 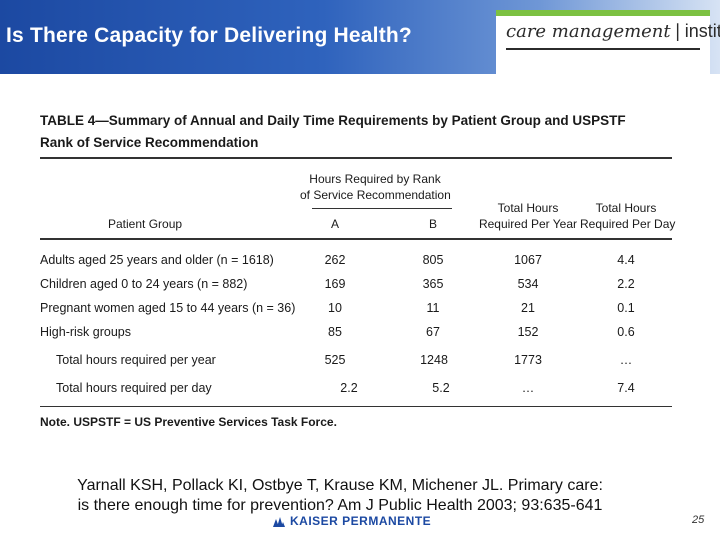 What do you see at coordinates (356, 239) in the screenshot?
I see `header-bottom-rule` at bounding box center [356, 239].